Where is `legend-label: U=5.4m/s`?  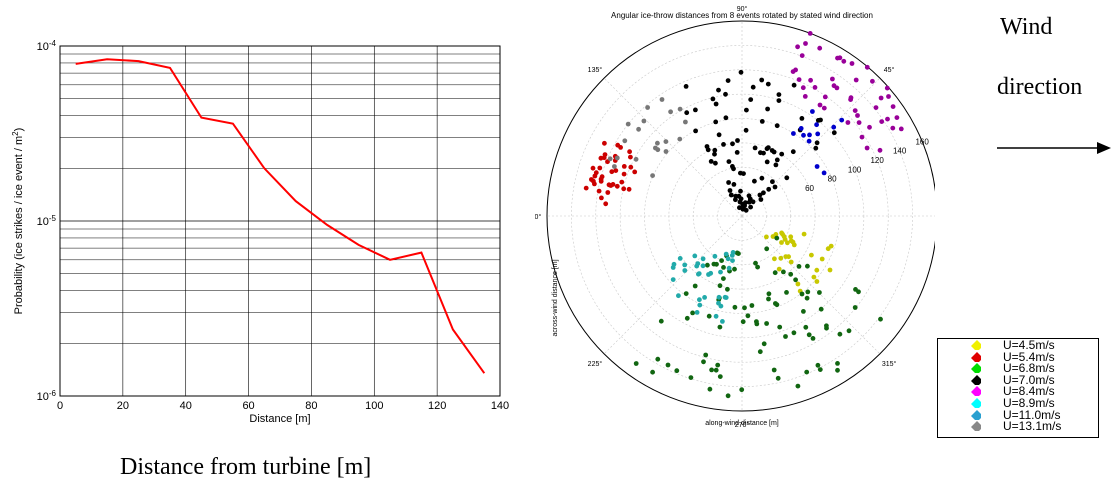
legend-label: U=5.4m/s is located at coordinates (1029, 356).